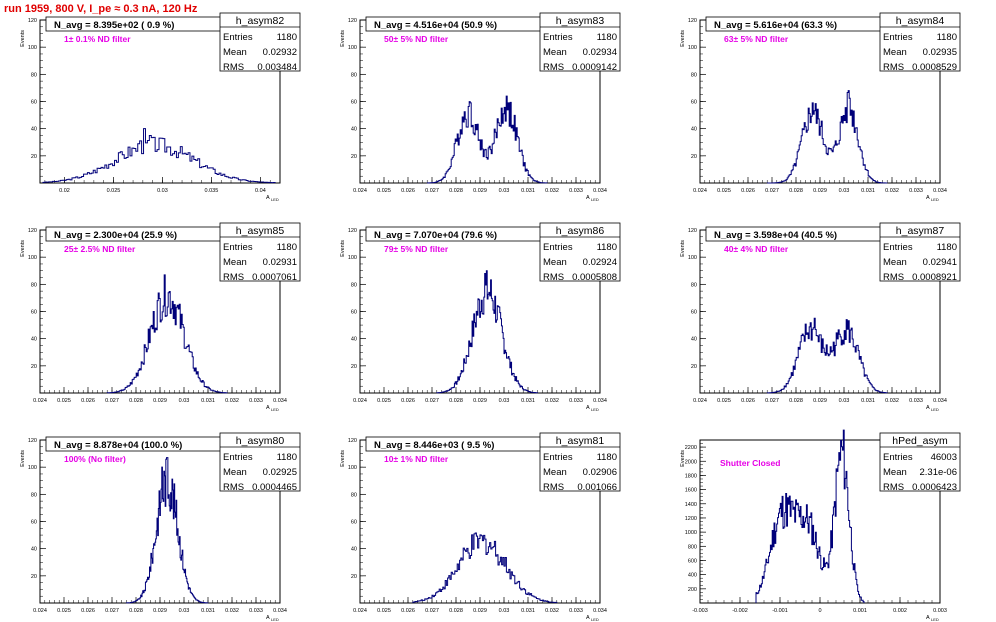  What do you see at coordinates (692, 561) in the screenshot?
I see `y-tick-label: 600` at bounding box center [692, 561].